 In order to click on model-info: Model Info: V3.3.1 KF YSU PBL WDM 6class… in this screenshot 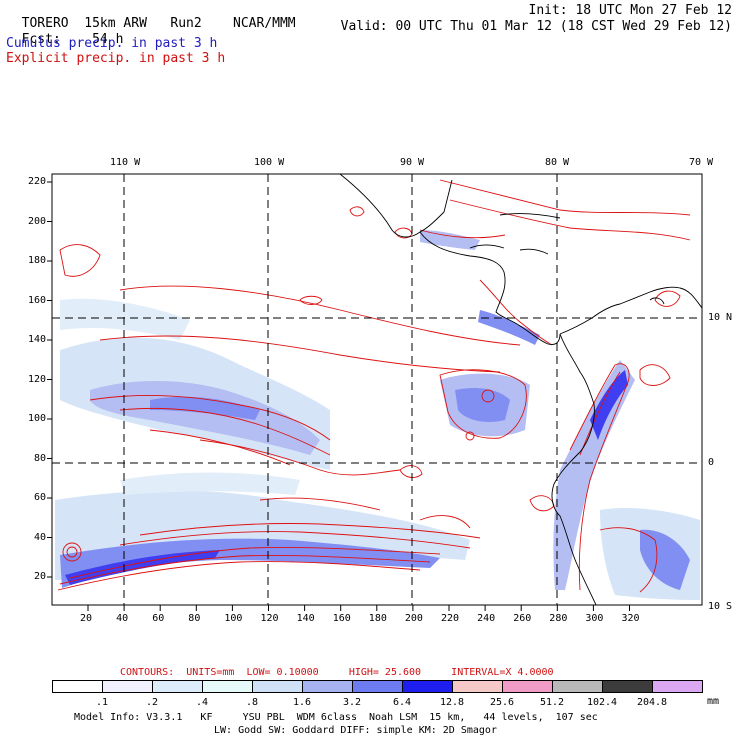, I will do `click(336, 717)`.